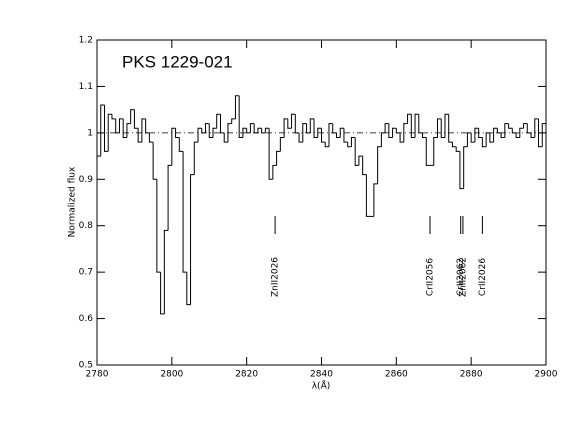  What do you see at coordinates (471, 375) in the screenshot?
I see `x-tick-label: 2880` at bounding box center [471, 375].